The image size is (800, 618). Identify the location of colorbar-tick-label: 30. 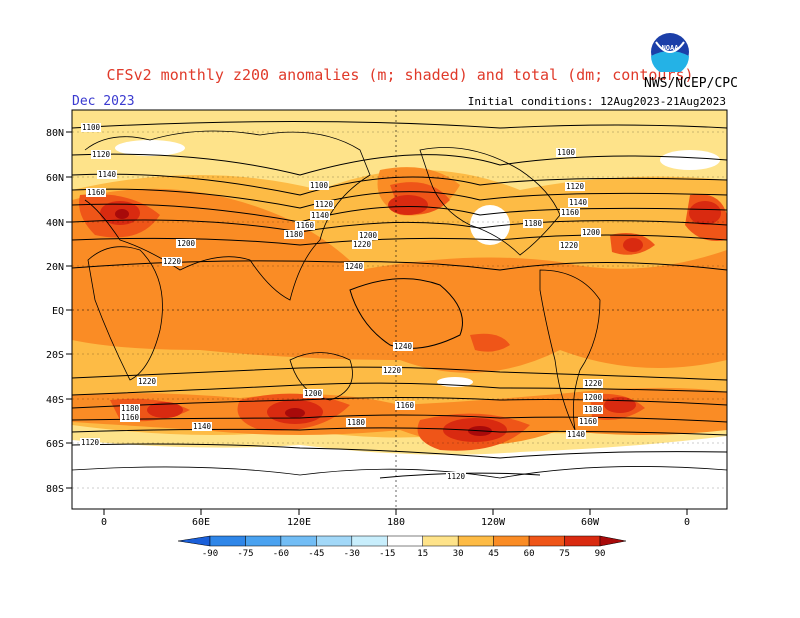
(458, 554).